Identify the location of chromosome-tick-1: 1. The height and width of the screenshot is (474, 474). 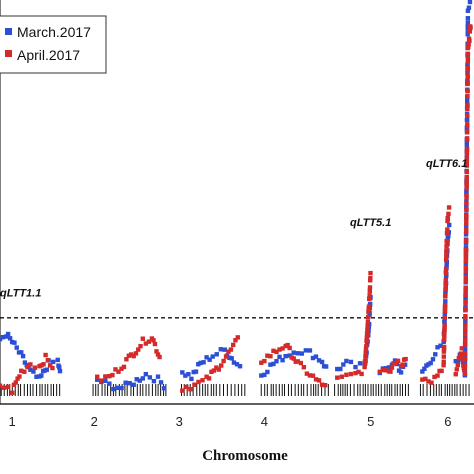
(12, 421).